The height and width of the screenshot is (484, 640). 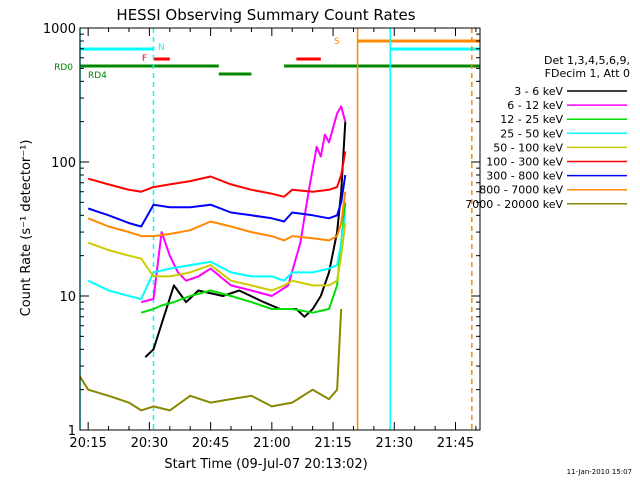 What do you see at coordinates (514, 204) in the screenshot?
I see `legend-label-7000-20000-kev: 7000 - 20000 keV` at bounding box center [514, 204].